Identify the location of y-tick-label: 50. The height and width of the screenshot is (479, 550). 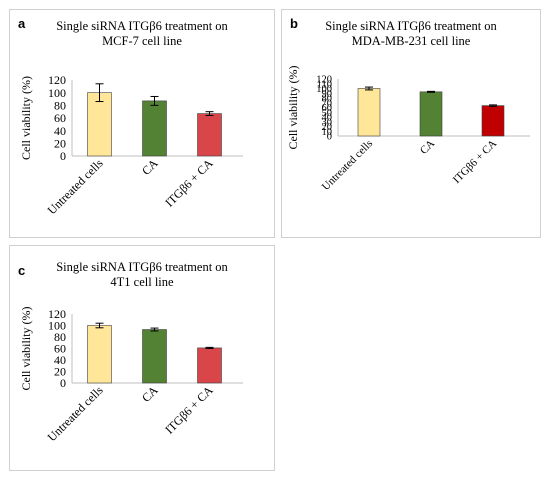
(327, 113).